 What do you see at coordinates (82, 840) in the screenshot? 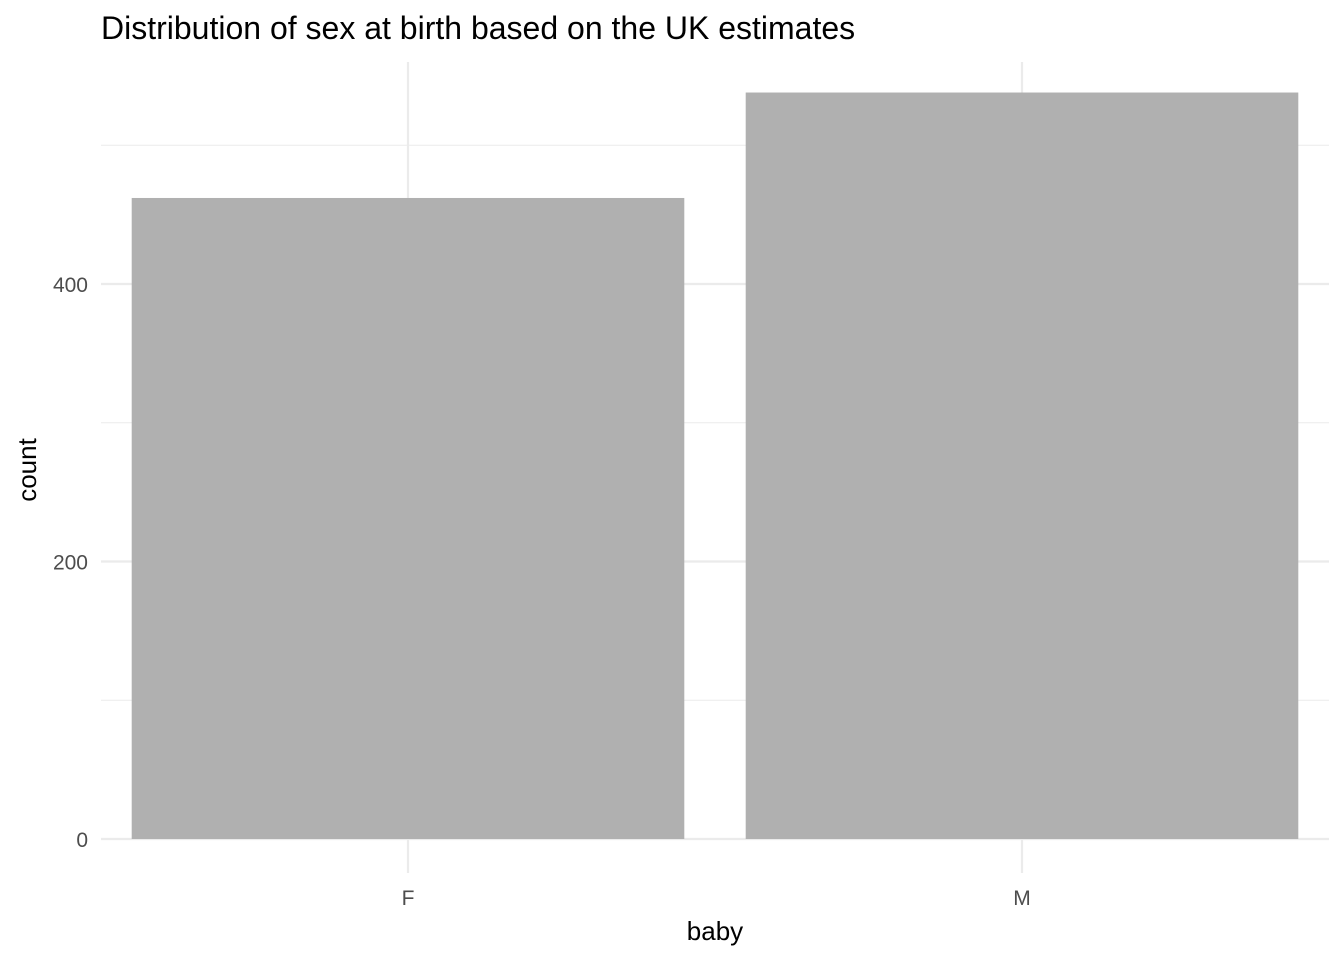
I see `y-tick-label: 0` at bounding box center [82, 840].